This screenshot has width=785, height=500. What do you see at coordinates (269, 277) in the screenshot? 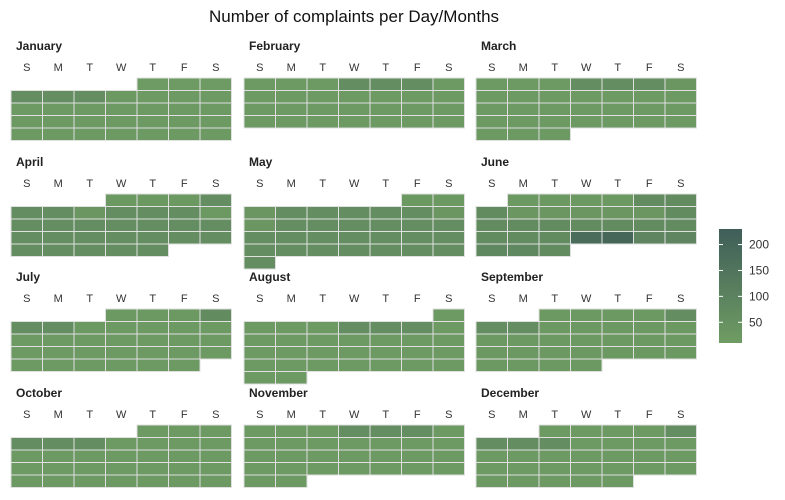
I see `month-label: August` at bounding box center [269, 277].